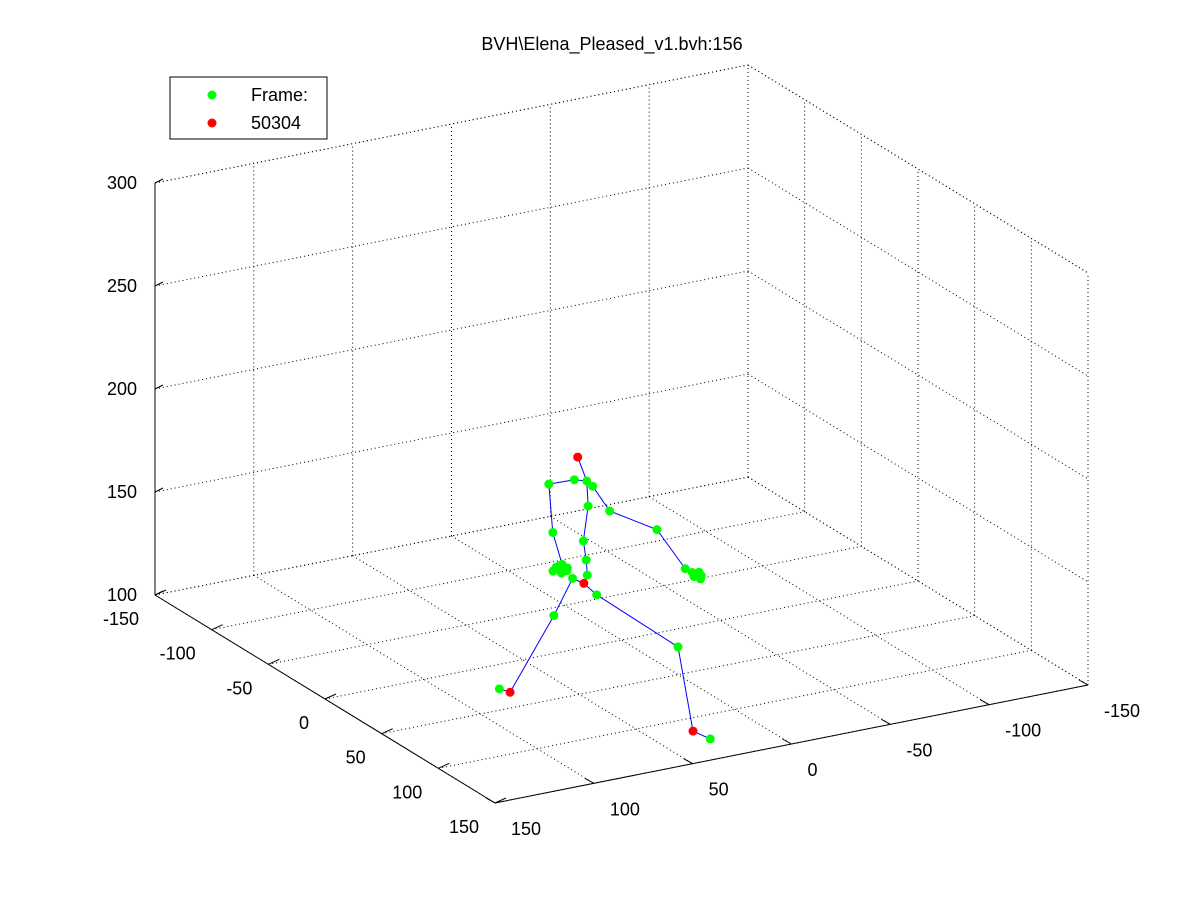 The width and height of the screenshot is (1201, 901). What do you see at coordinates (574, 480) in the screenshot?
I see `joint-neck2` at bounding box center [574, 480].